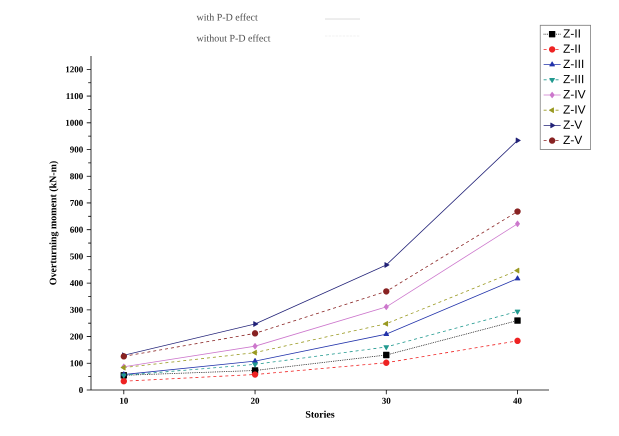 Image resolution: width=619 pixels, height=436 pixels. What do you see at coordinates (517, 401) in the screenshot?
I see `x-tick-label: 40` at bounding box center [517, 401].